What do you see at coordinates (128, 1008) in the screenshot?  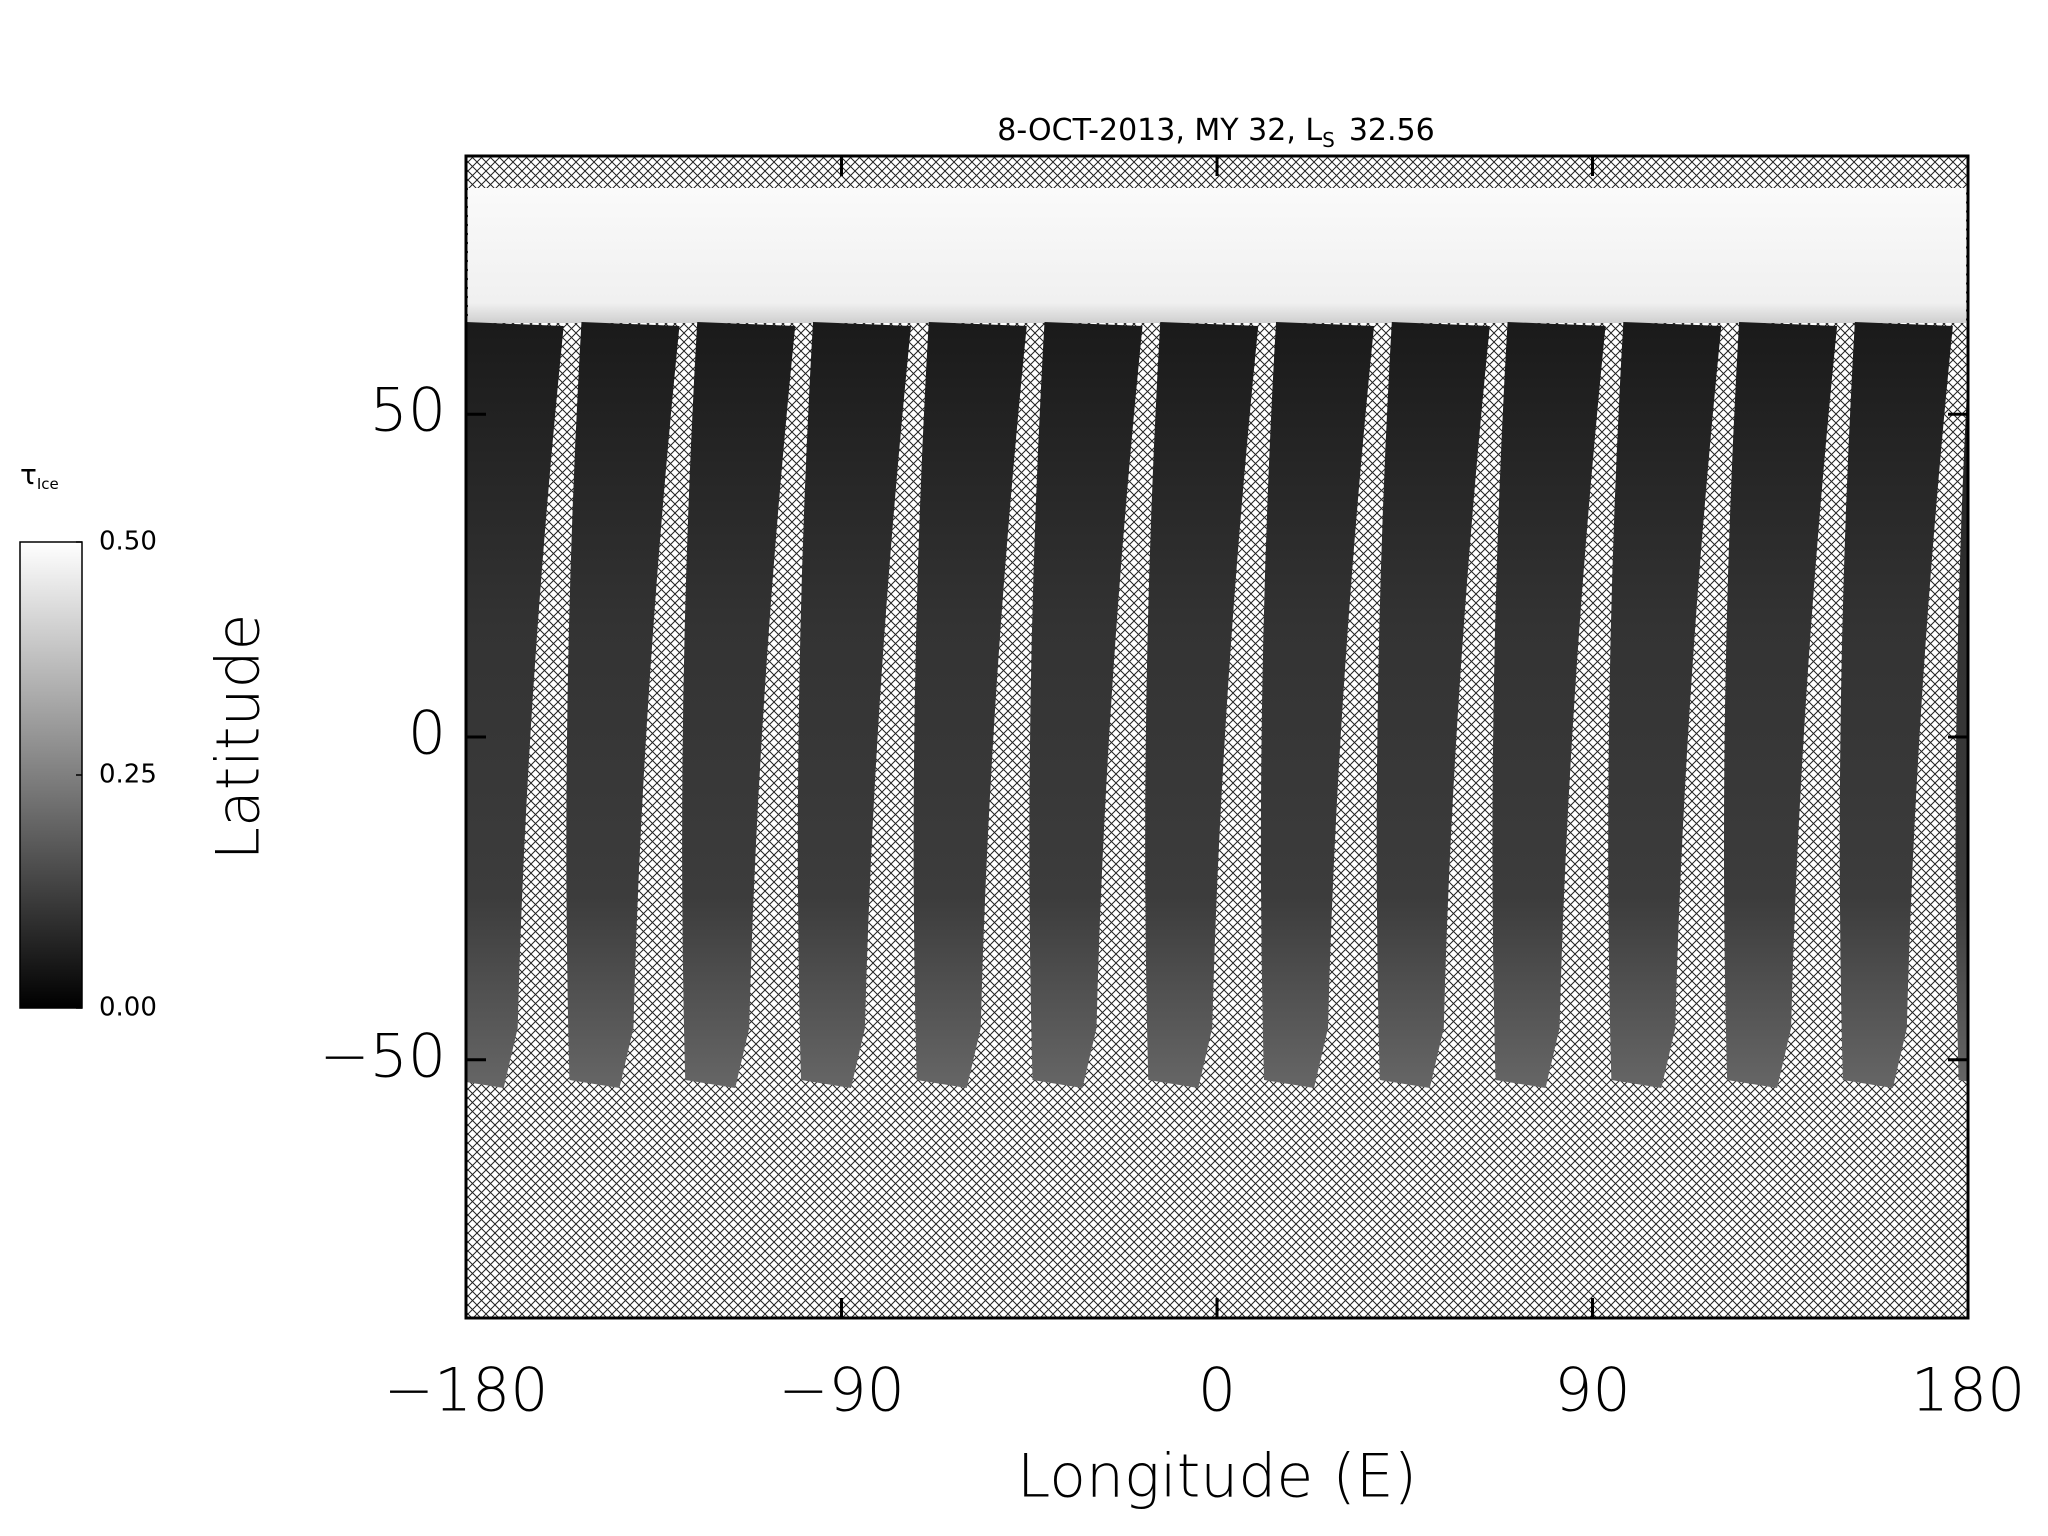 I see `colorbar-tick-label: 0.00` at bounding box center [128, 1008].